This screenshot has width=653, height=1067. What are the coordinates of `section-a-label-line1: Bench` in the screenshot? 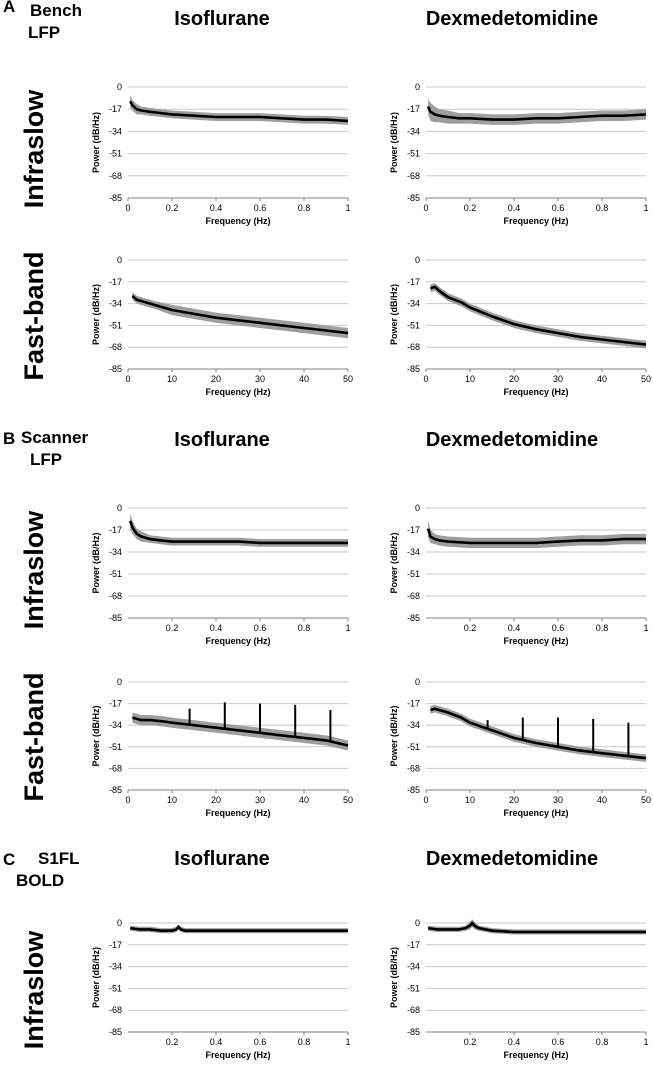 It's located at (56, 10).